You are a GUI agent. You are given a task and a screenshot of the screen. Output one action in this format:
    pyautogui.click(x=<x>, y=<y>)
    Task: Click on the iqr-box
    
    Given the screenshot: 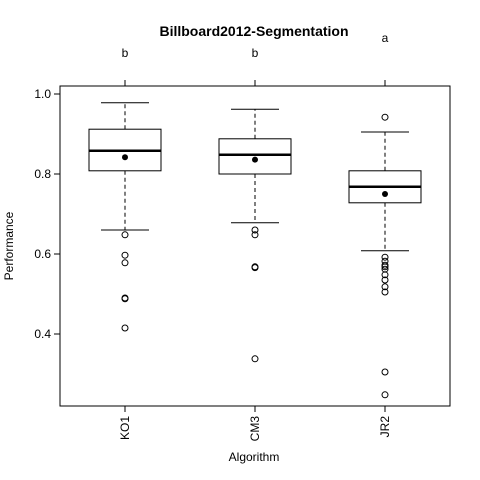 What is the action you would take?
    pyautogui.click(x=255, y=156)
    